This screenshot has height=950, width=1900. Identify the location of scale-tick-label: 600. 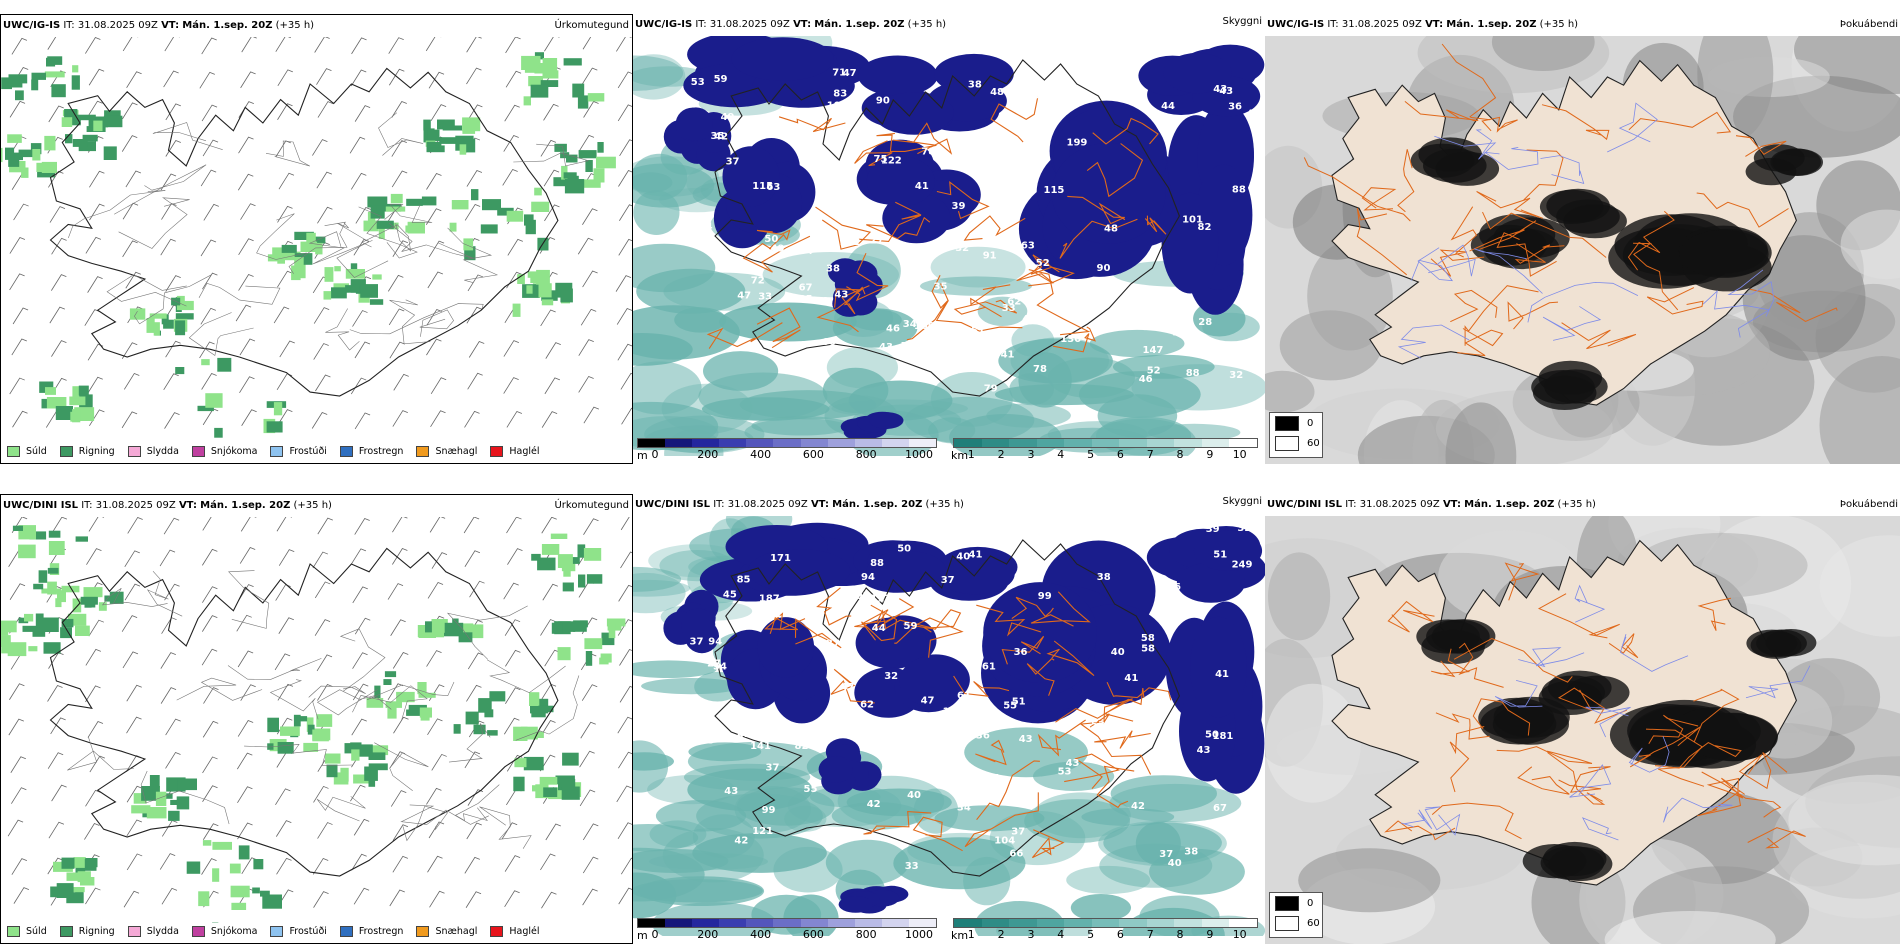
(813, 934).